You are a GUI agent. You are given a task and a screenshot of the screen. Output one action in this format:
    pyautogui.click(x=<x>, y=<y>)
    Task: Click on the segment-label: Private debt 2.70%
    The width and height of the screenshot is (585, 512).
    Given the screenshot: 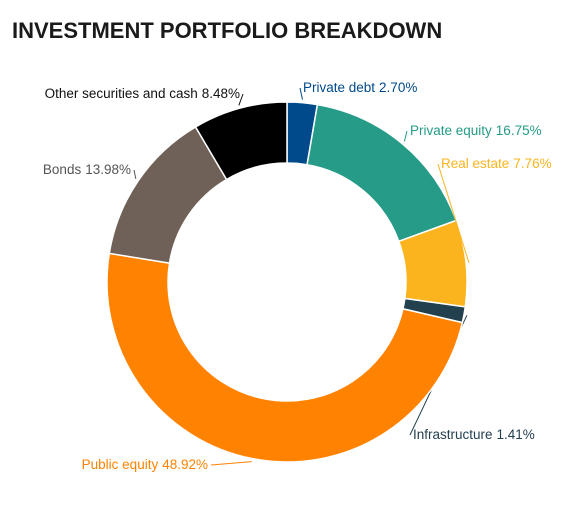 What is the action you would take?
    pyautogui.click(x=360, y=87)
    